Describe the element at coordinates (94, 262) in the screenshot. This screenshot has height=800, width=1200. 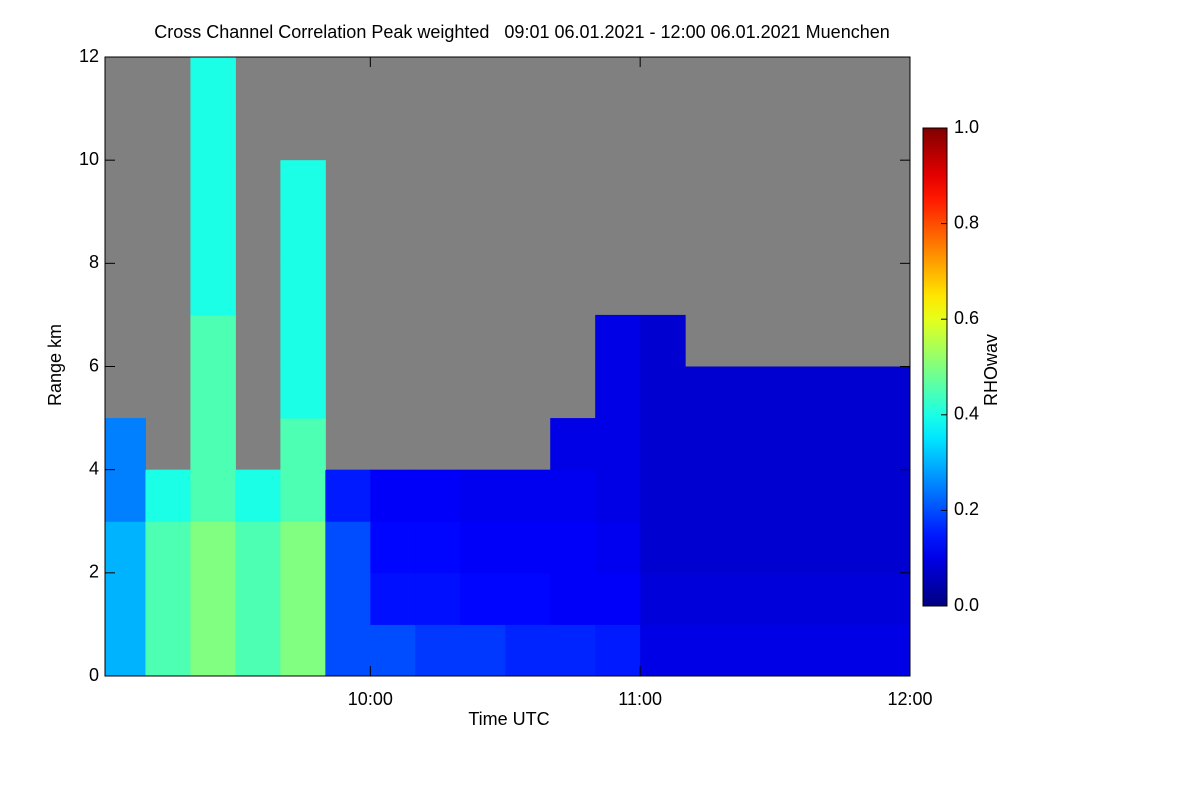
I see `y-tick-label: 8` at that location.